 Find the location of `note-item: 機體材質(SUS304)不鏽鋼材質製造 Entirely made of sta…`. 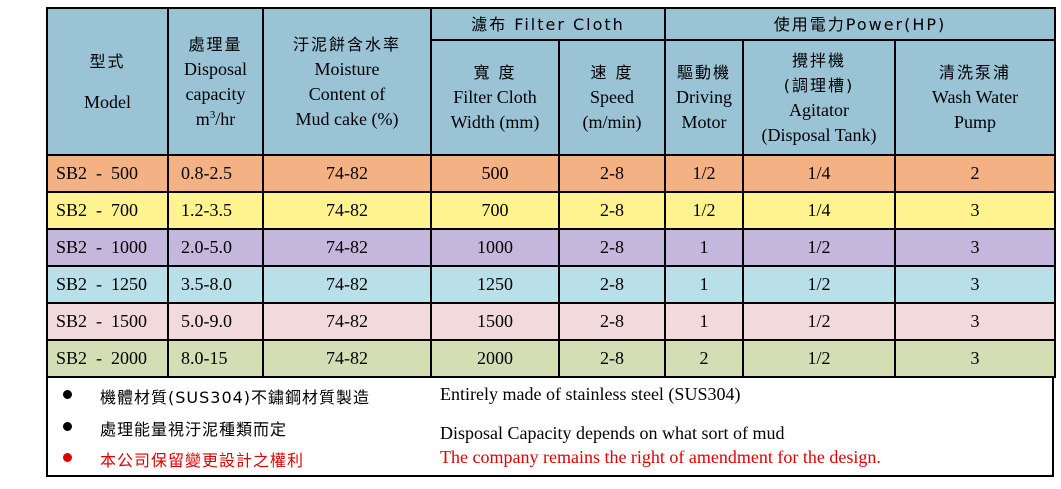

note-item: 機體材質(SUS304)不鏽鋼材質製造 Entirely made of sta… is located at coordinates (550, 397).